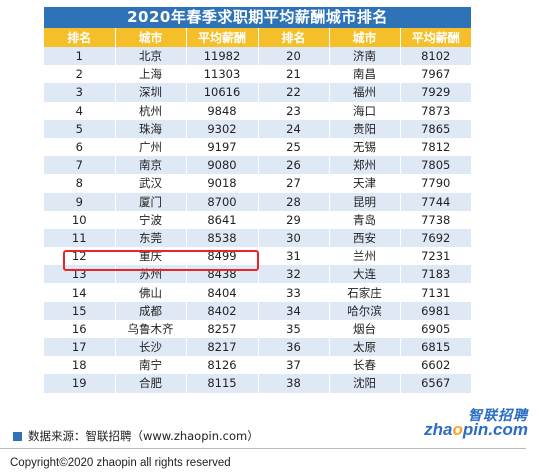  Describe the element at coordinates (294, 383) in the screenshot. I see `cell-rank-right: 38` at that location.